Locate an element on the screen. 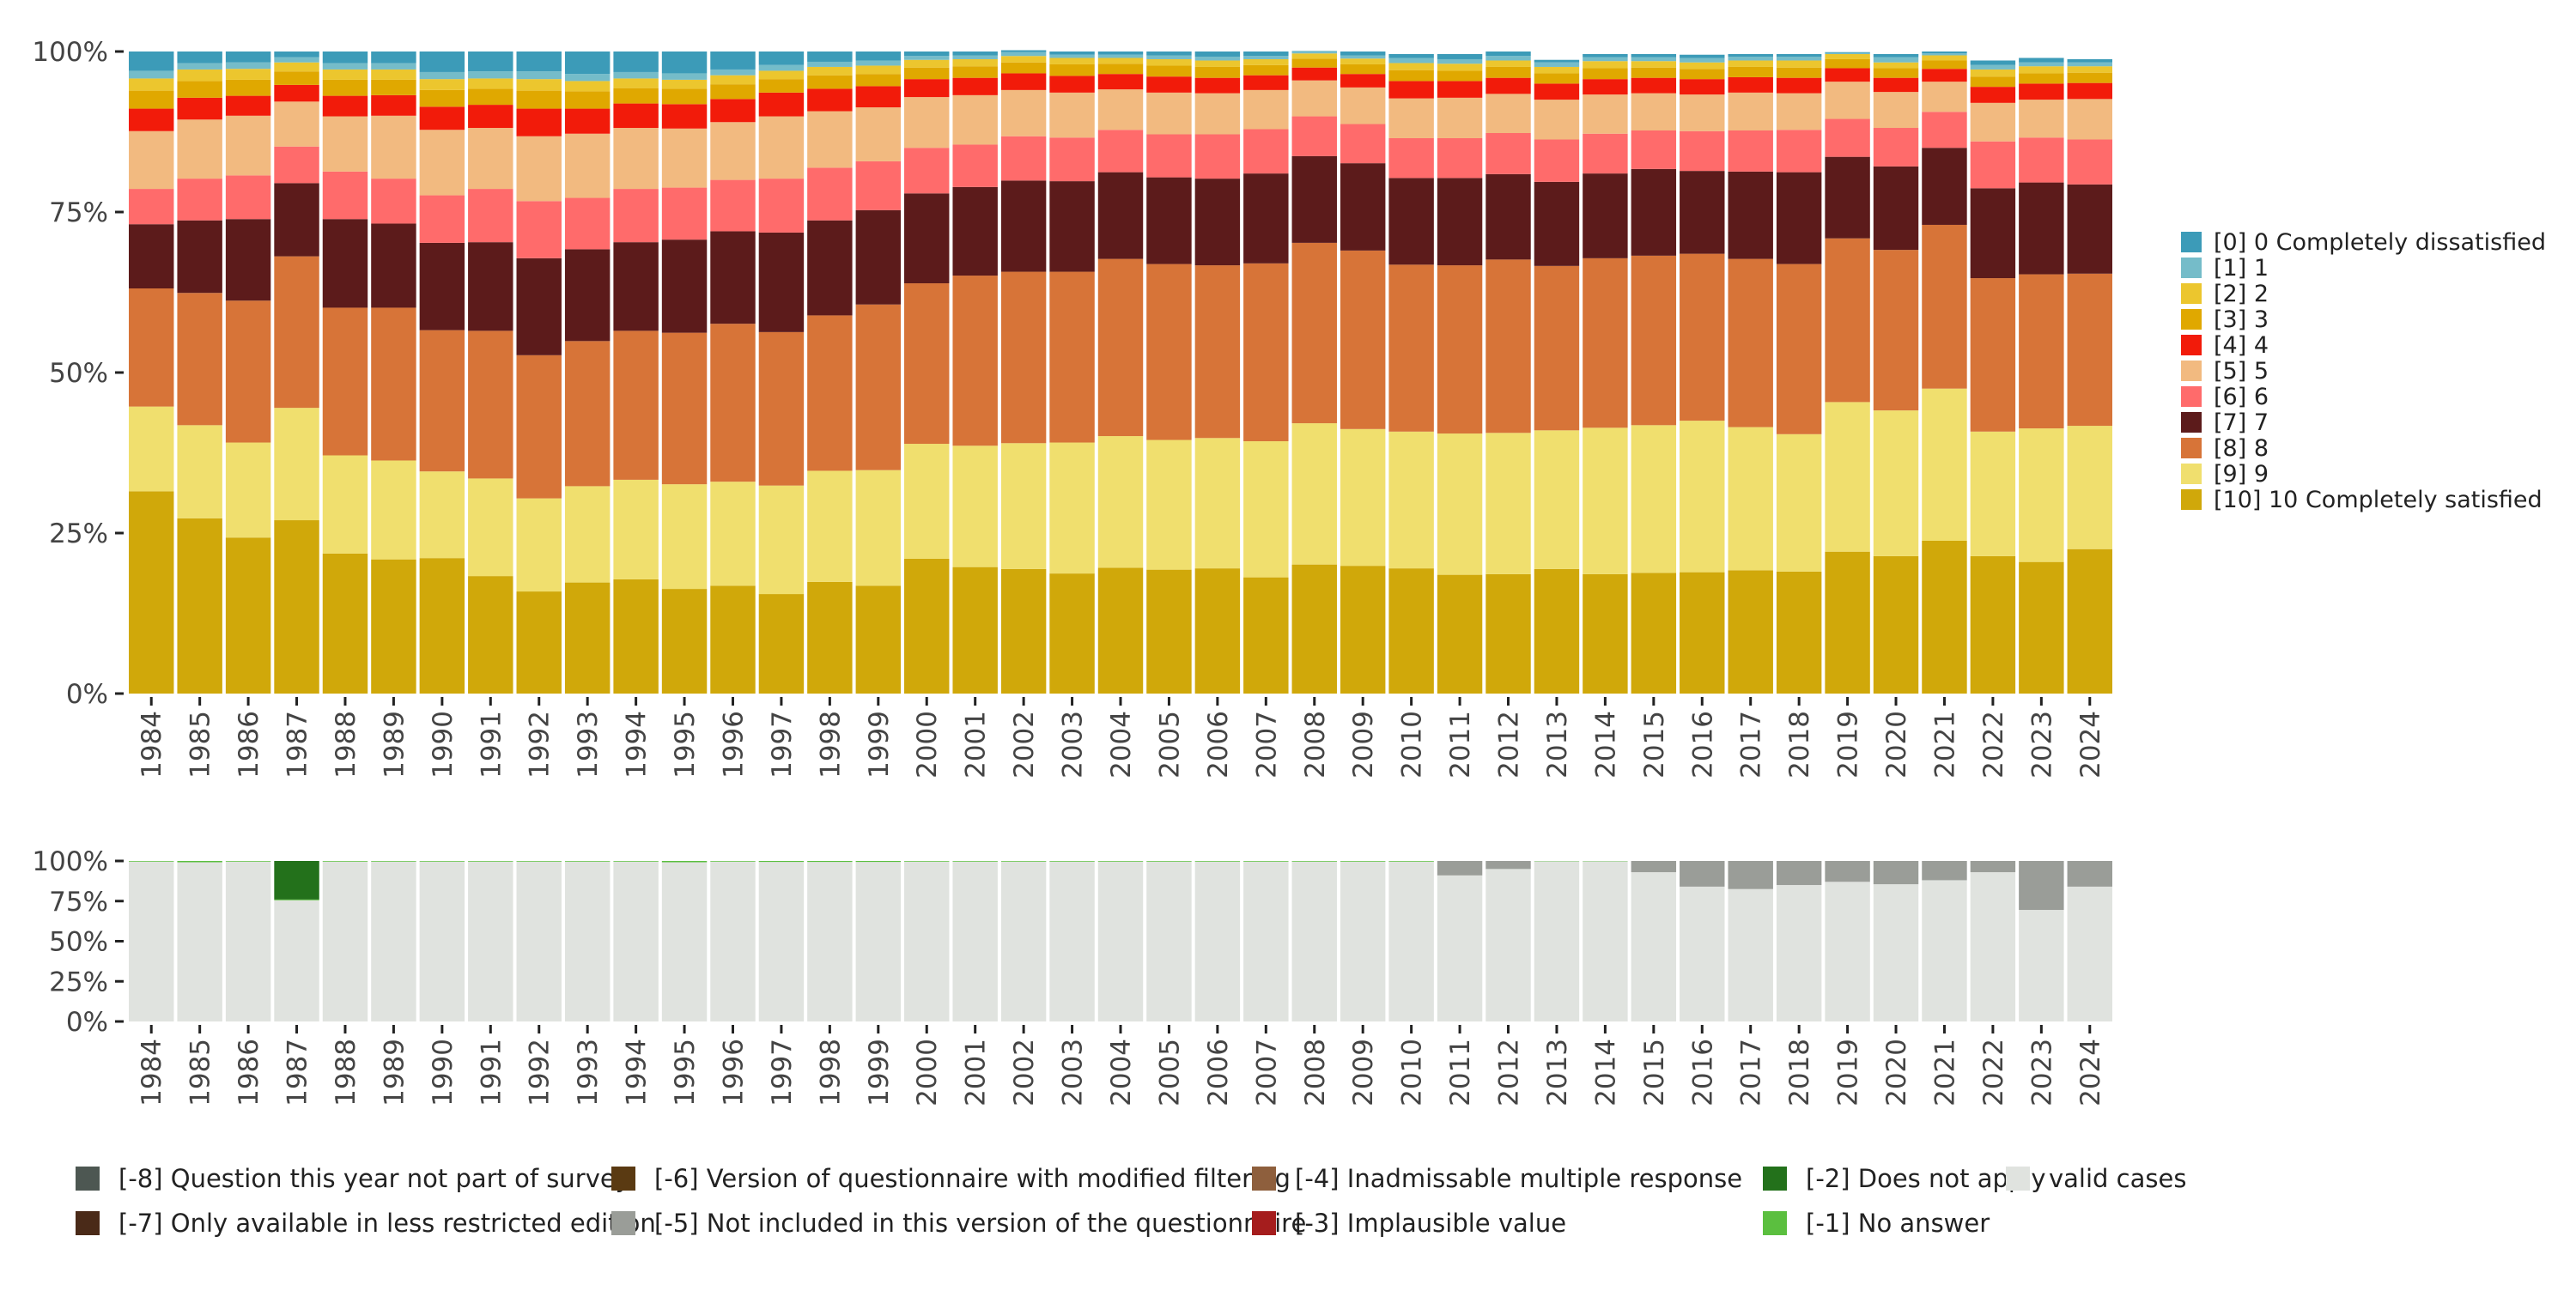  bar-segment-2021-s1 is located at coordinates (1944, 465).